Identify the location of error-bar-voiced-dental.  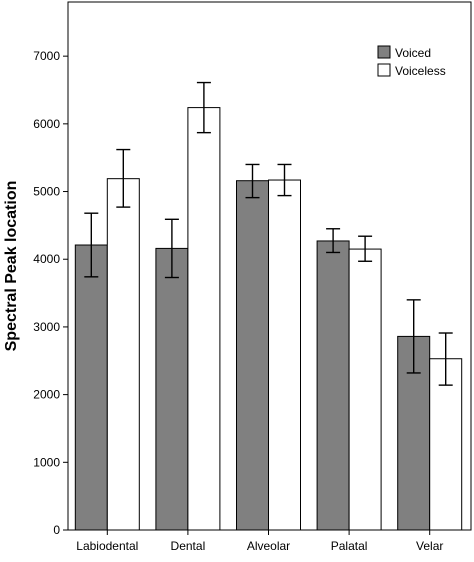
(171, 248).